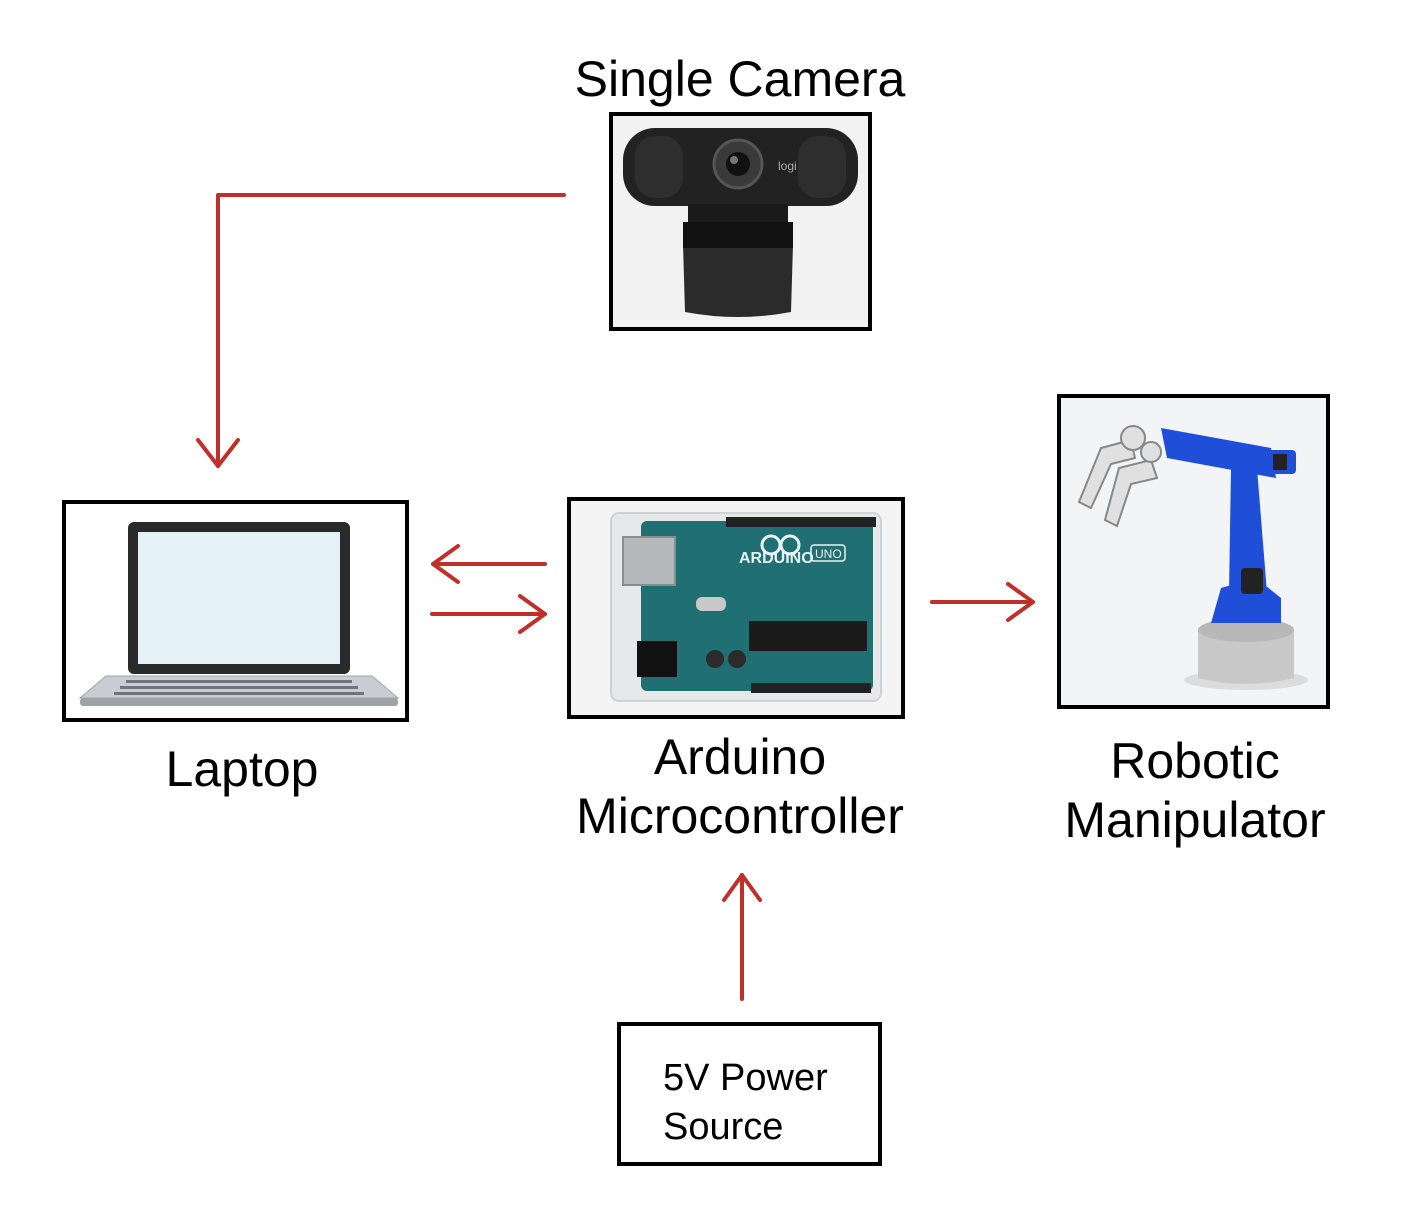  What do you see at coordinates (828, 554) in the screenshot?
I see `arduino-badge-text: UNO` at bounding box center [828, 554].